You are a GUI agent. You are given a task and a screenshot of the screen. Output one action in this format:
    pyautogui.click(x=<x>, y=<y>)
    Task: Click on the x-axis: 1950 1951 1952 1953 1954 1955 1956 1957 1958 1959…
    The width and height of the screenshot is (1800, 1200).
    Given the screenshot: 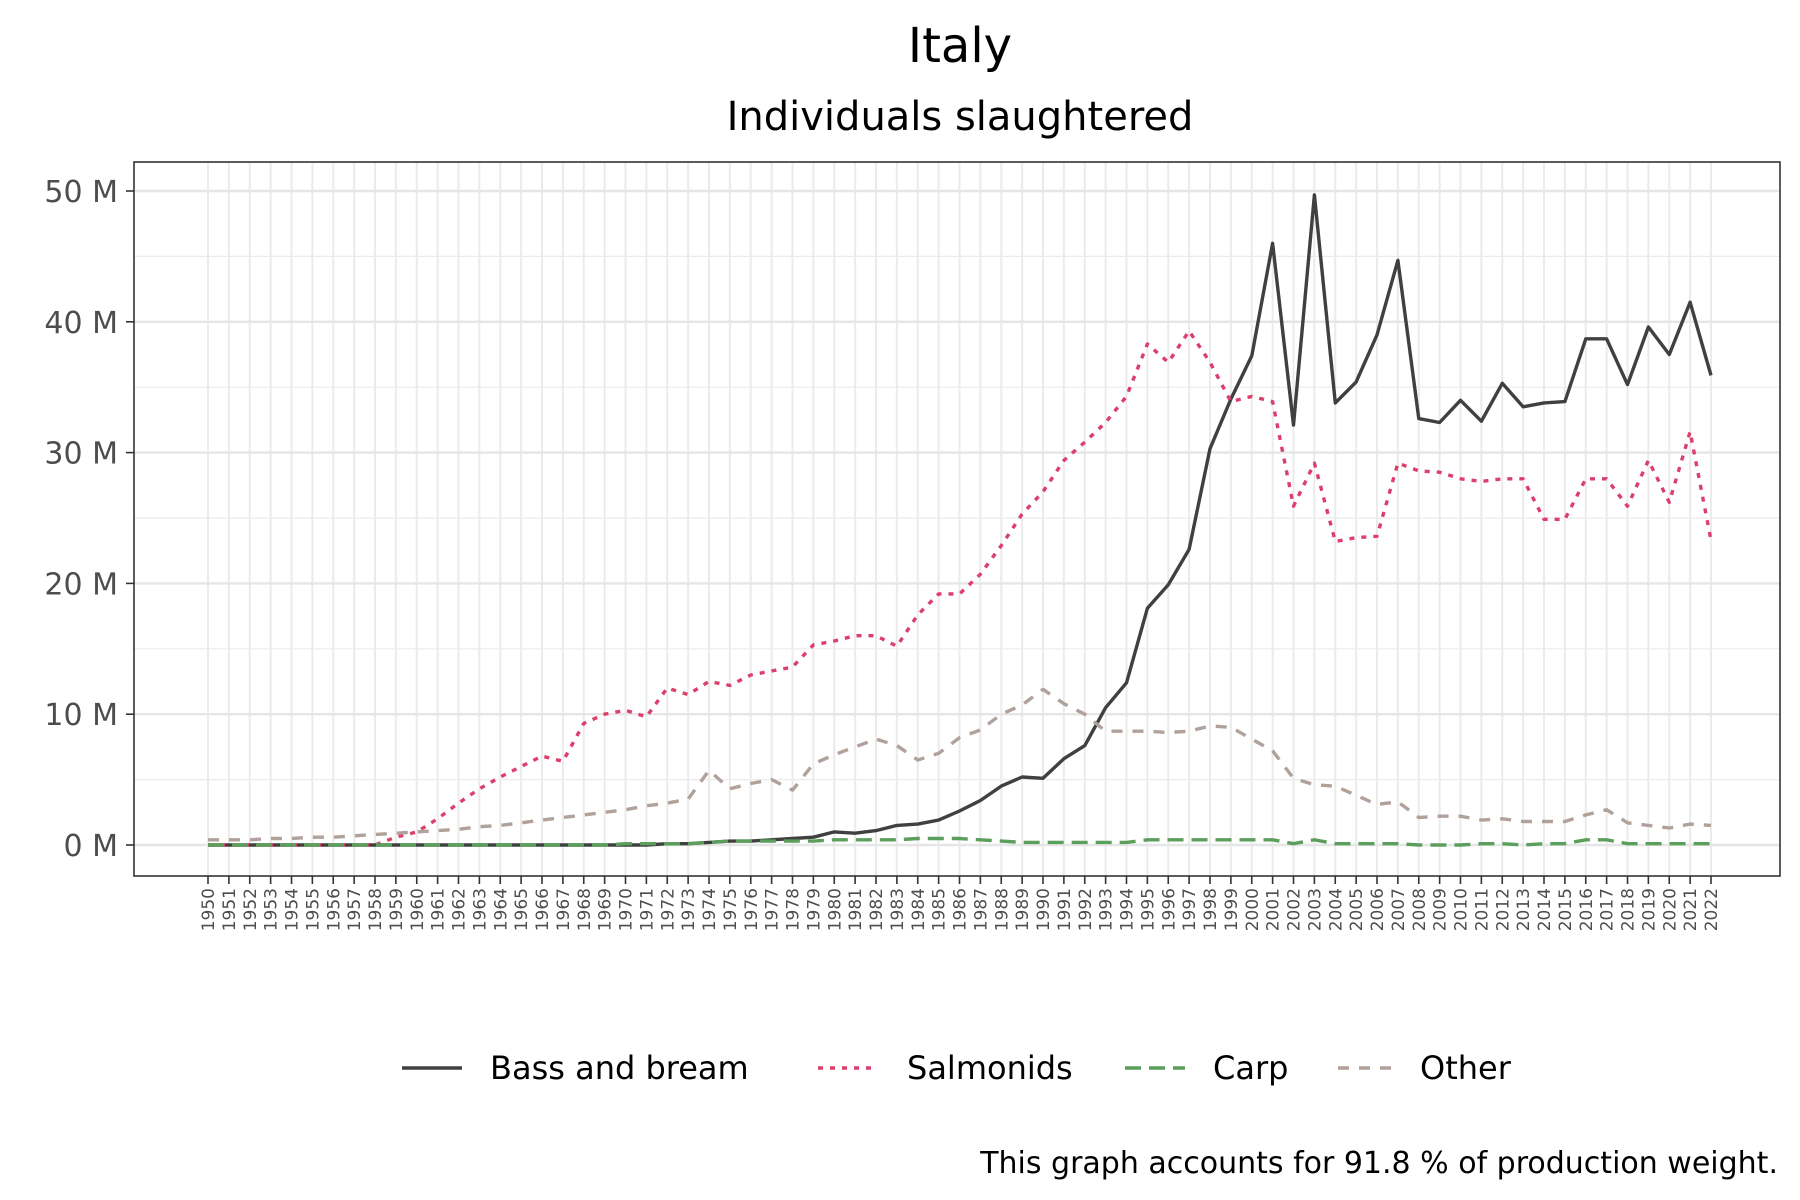 What is the action you would take?
    pyautogui.click(x=960, y=903)
    